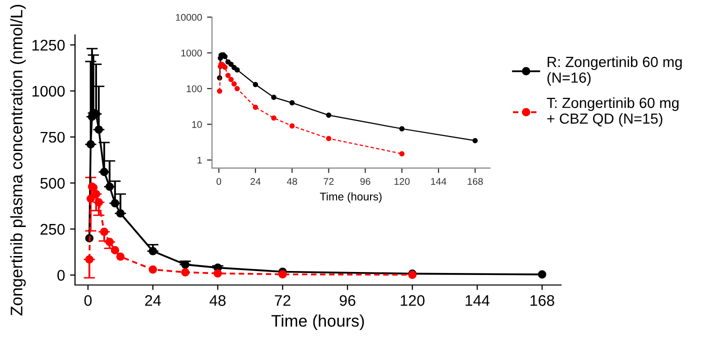 The height and width of the screenshot is (339, 709). I want to click on y-tick-label: 750, so click(52, 137).